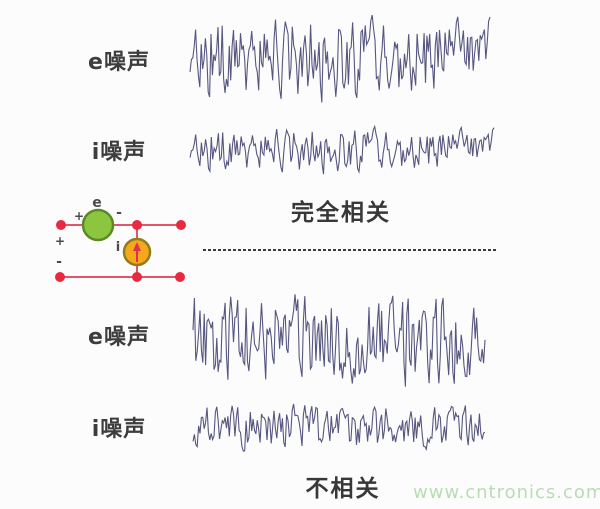 The width and height of the screenshot is (600, 509). I want to click on circuit-plus-top: +, so click(79, 216).